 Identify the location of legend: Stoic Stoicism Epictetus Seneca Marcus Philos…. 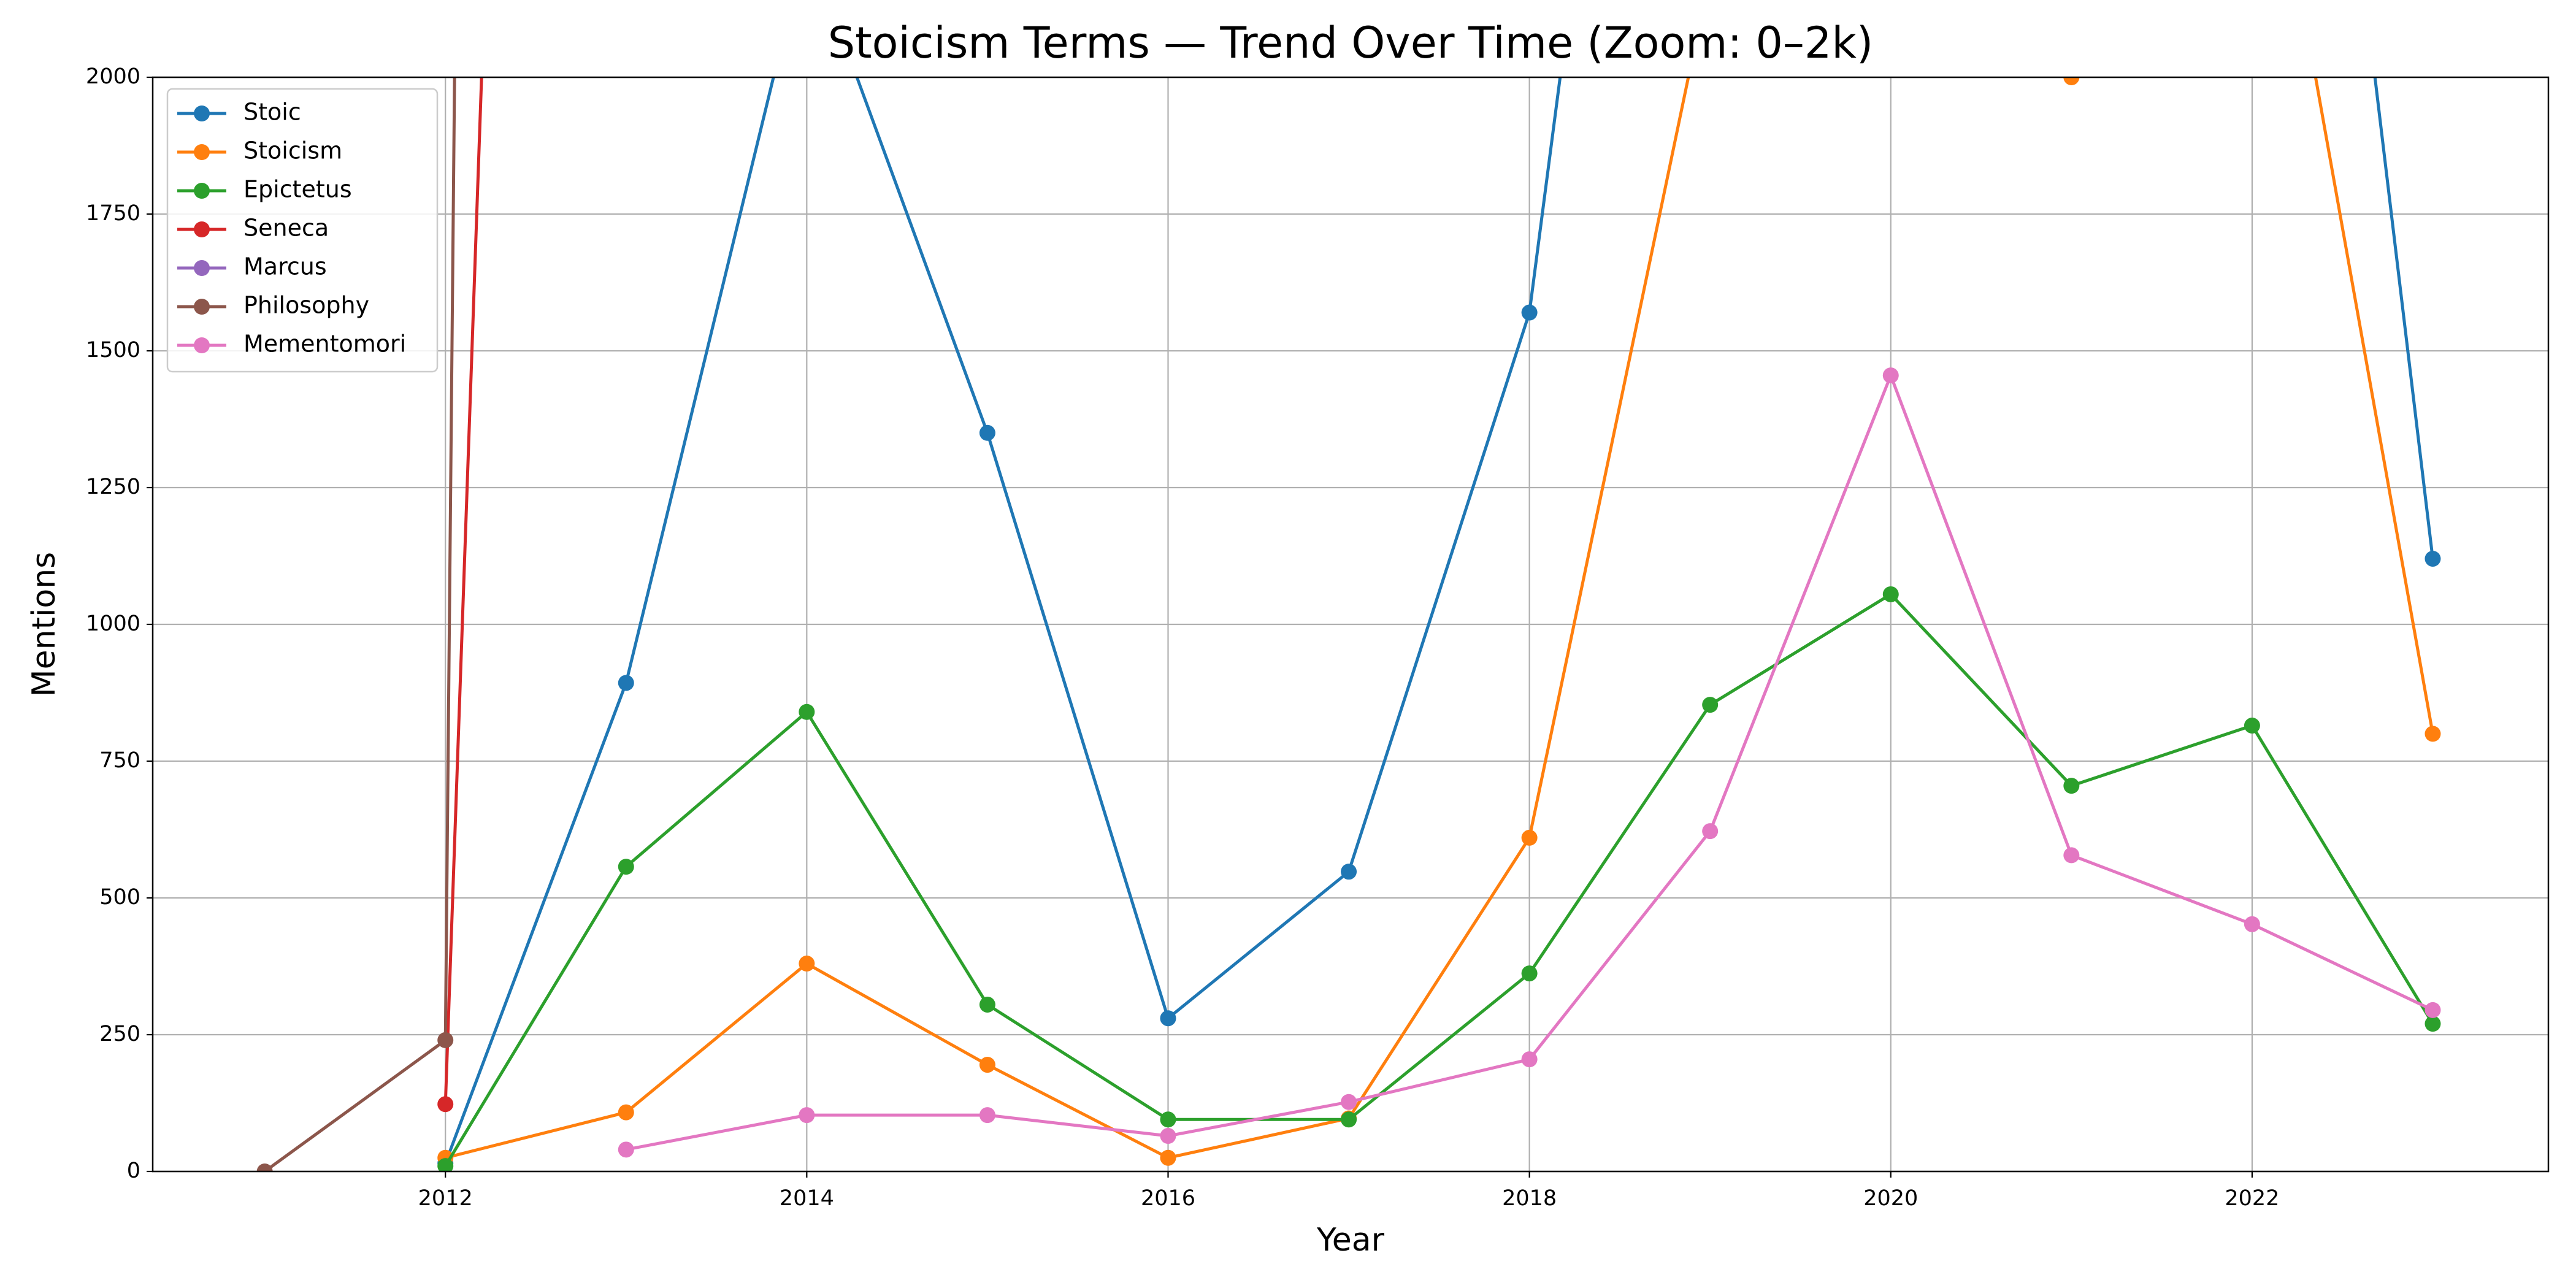
(302, 230).